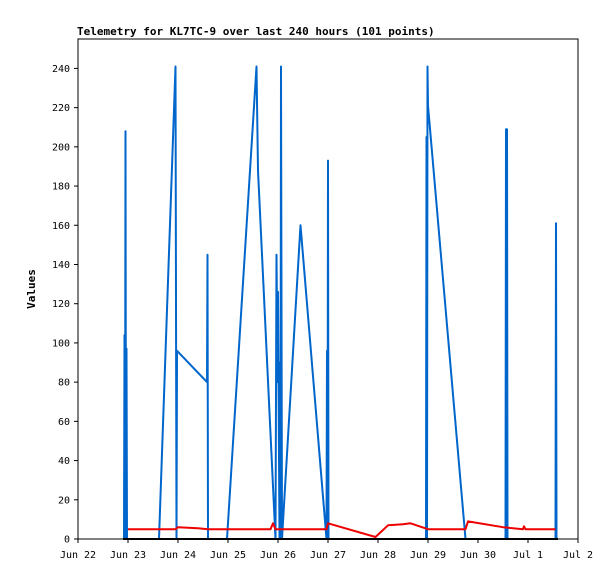  What do you see at coordinates (61, 187) in the screenshot?
I see `y-tick-label: 180` at bounding box center [61, 187].